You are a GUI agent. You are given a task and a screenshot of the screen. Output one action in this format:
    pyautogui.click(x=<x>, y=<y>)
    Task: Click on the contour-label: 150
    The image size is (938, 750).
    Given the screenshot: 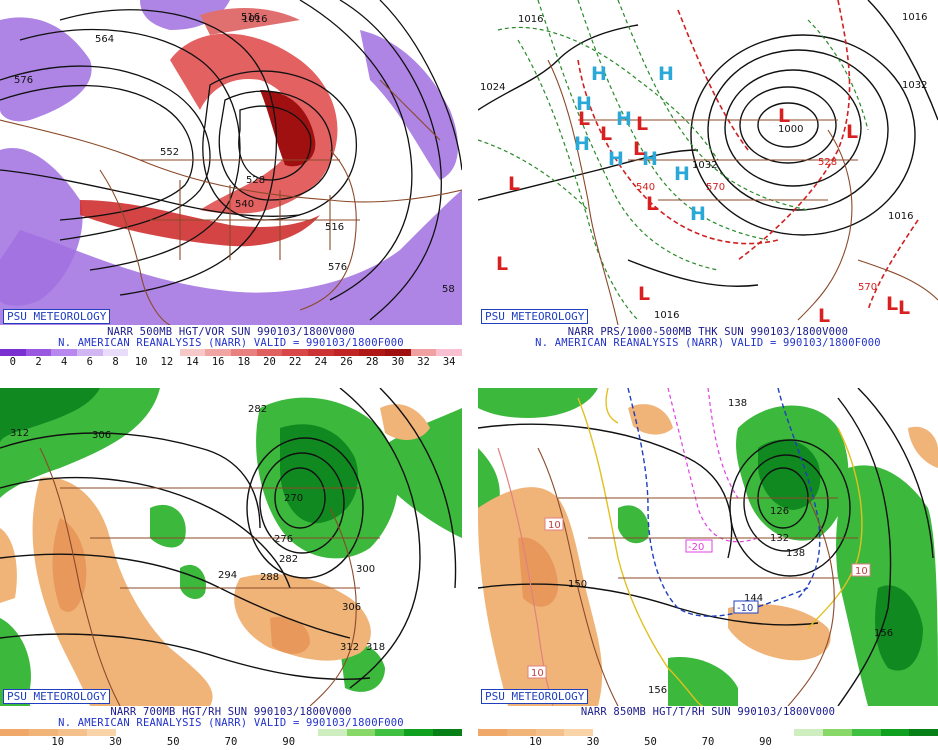 What is the action you would take?
    pyautogui.click(x=577, y=584)
    